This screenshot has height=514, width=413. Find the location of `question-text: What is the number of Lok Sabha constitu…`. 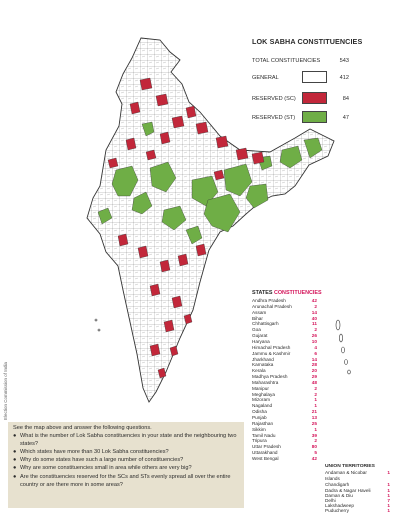

question-text: What is the number of Lok Sabha constitu… is located at coordinates (128, 440).